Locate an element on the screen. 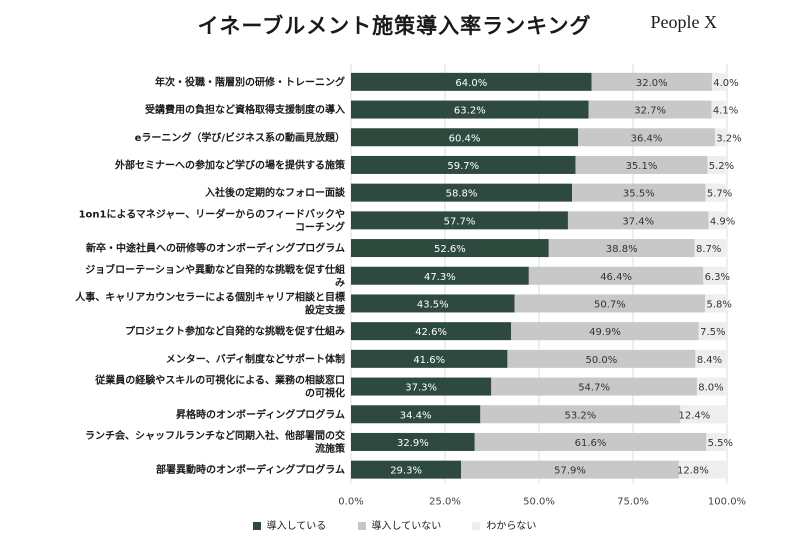 The image size is (789, 551). data-label-adopted: 32.9% is located at coordinates (413, 443).